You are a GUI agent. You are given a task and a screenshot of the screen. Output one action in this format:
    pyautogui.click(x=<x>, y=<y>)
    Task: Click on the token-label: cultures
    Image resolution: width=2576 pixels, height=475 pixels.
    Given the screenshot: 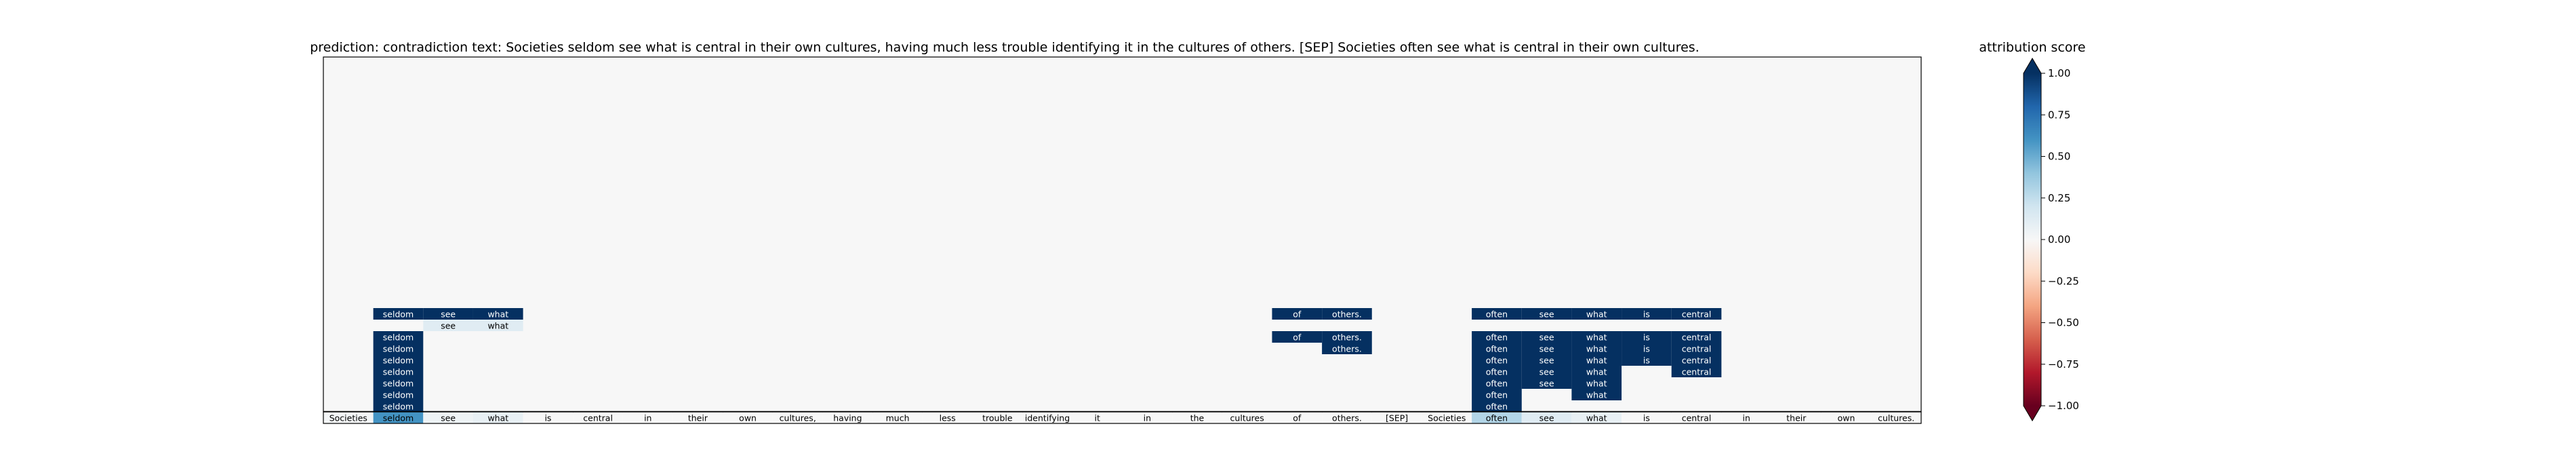 What is the action you would take?
    pyautogui.click(x=1247, y=418)
    